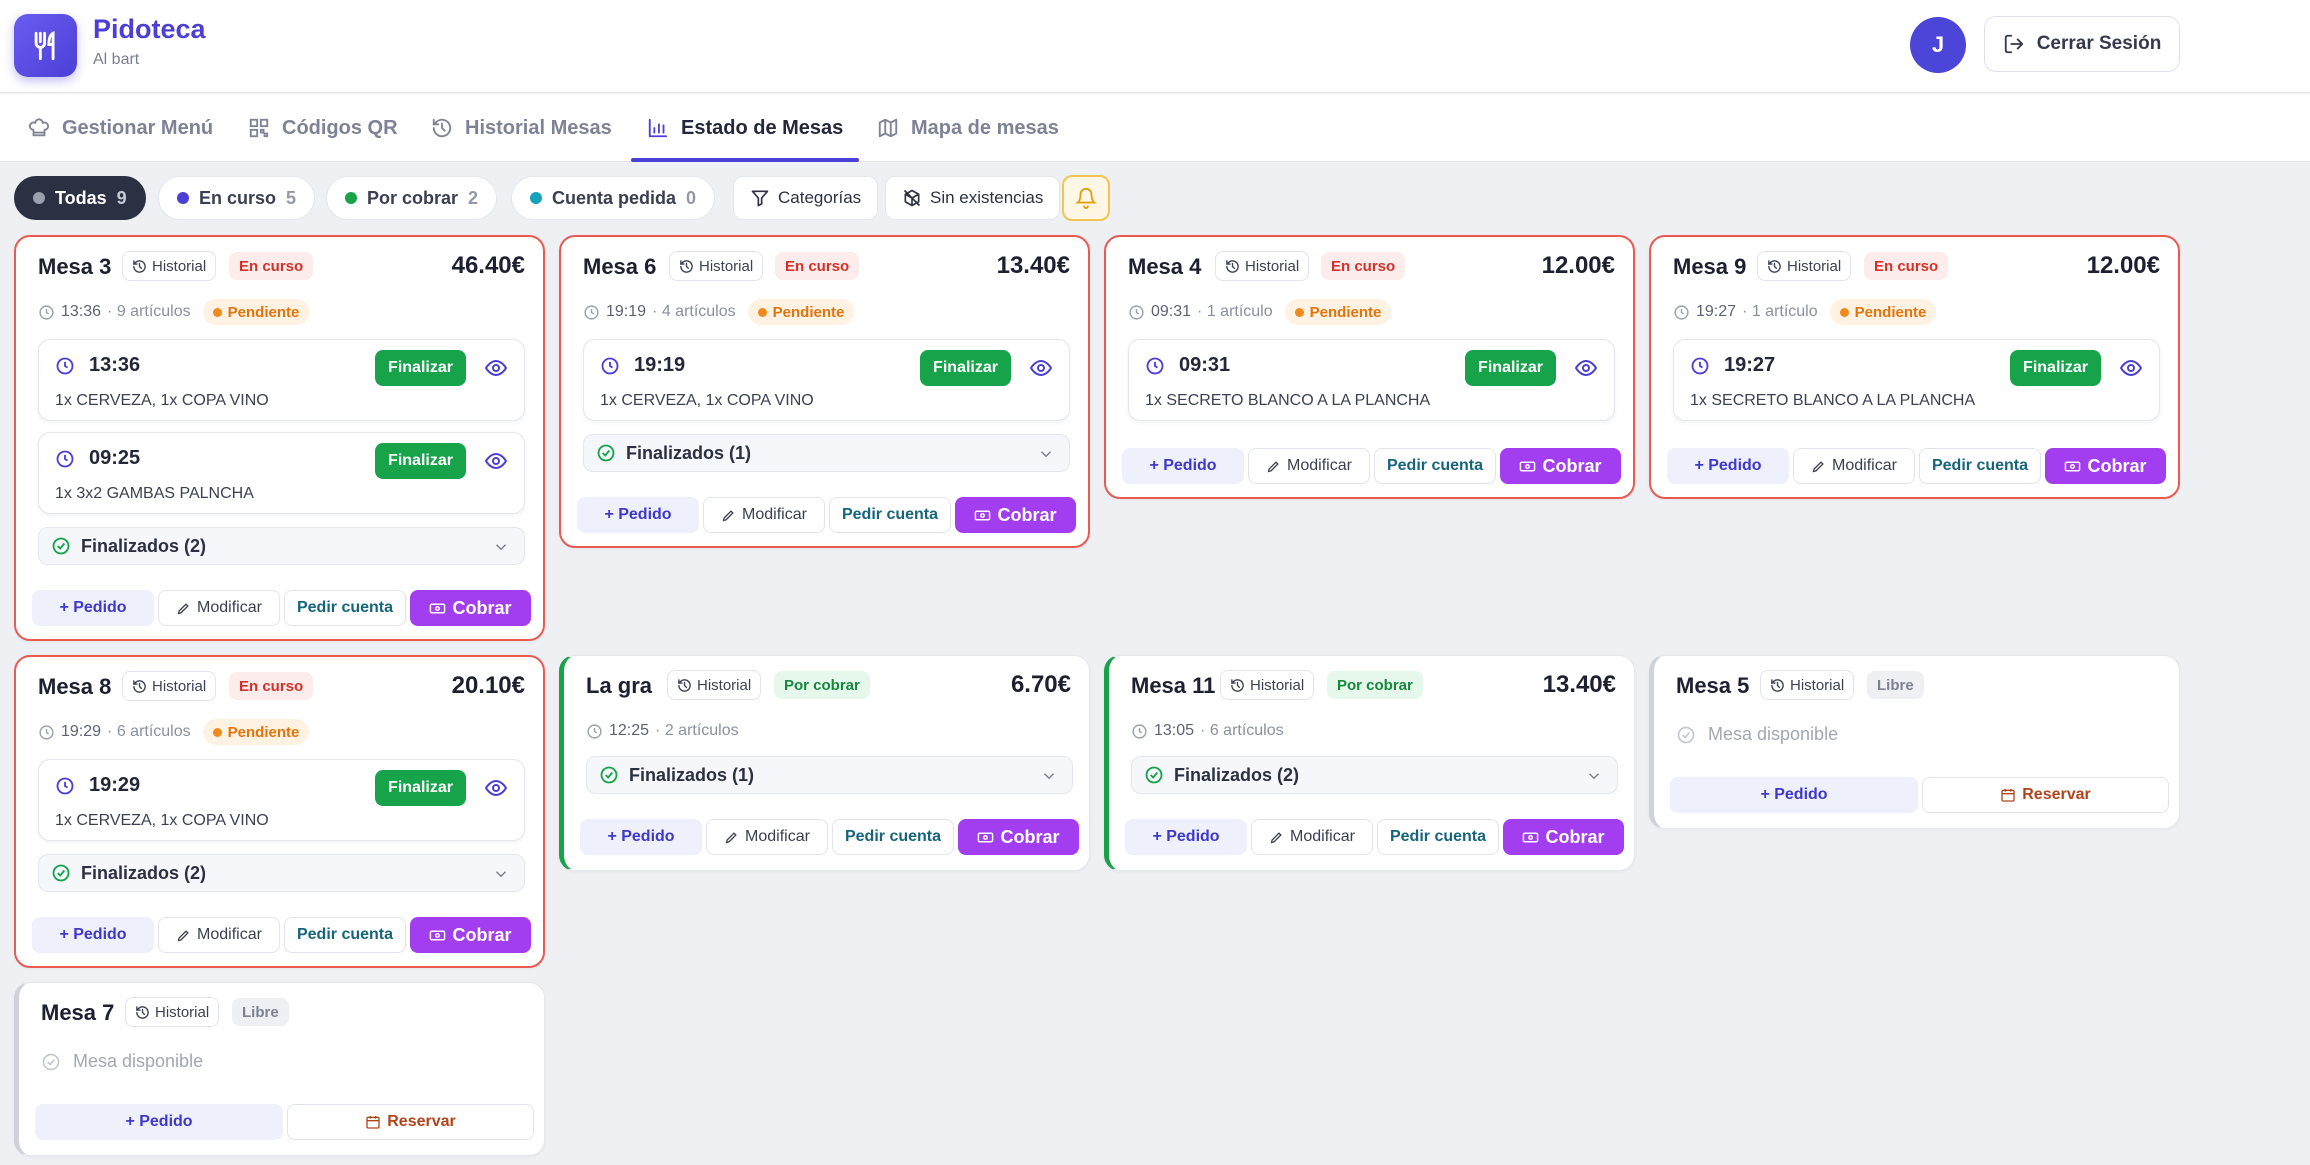 This screenshot has height=1165, width=2310. I want to click on status-dot, so click(351, 198).